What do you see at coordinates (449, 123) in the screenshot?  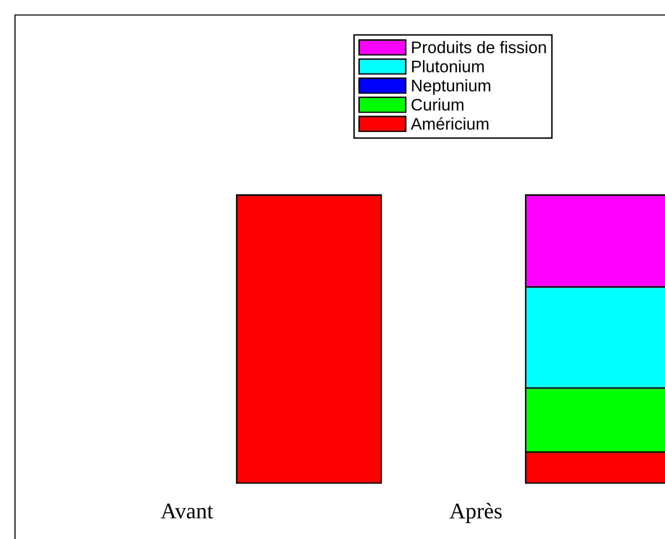 I see `legend-label: Américium` at bounding box center [449, 123].